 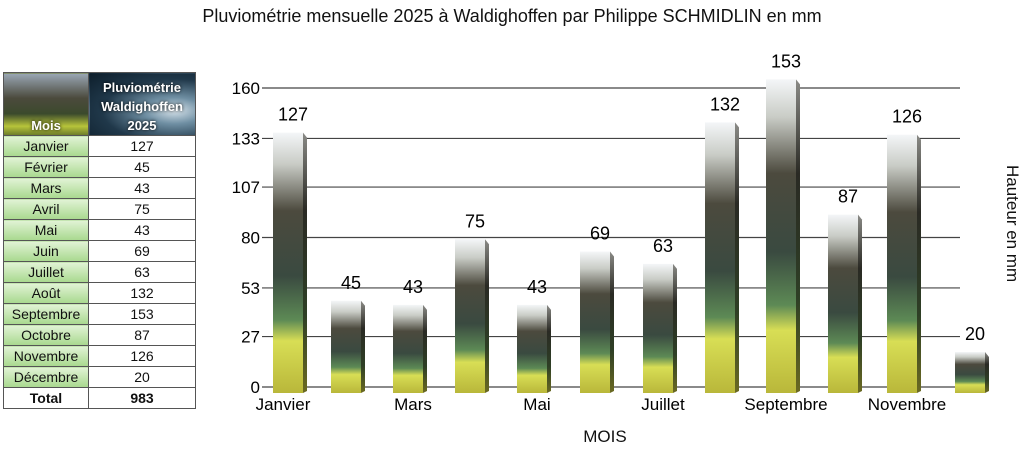 I want to click on month-cell: Septembre, so click(x=46, y=314).